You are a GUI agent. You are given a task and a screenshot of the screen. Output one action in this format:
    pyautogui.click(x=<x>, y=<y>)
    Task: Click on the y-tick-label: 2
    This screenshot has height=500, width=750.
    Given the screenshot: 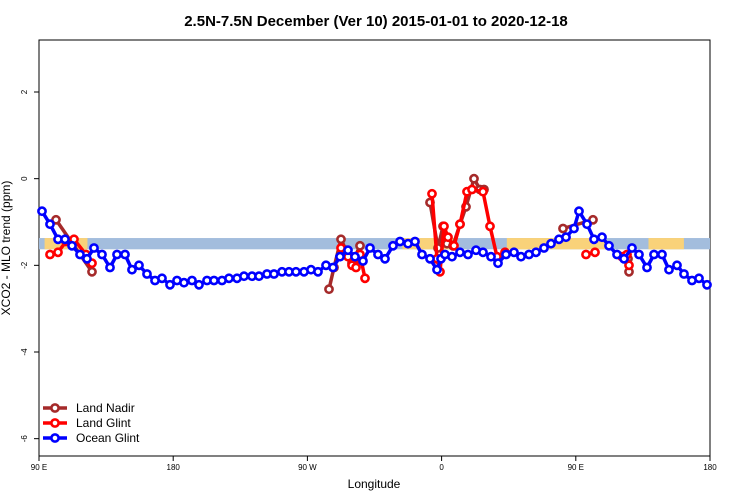 What is the action you would take?
    pyautogui.click(x=24, y=91)
    